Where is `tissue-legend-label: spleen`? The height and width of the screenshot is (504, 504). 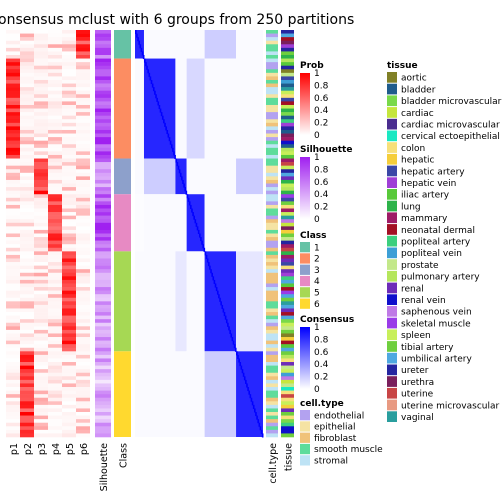 tissue-legend-label: spleen is located at coordinates (416, 336).